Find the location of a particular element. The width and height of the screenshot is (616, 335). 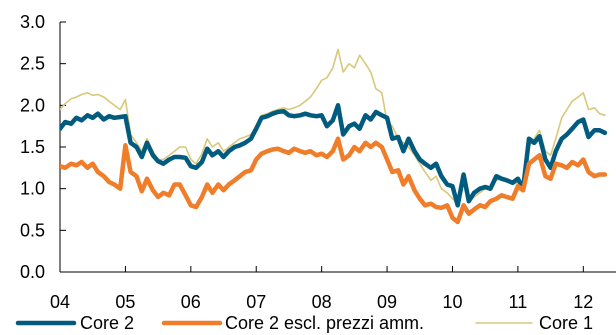

y-tick-label: 2.0 is located at coordinates (32, 105).